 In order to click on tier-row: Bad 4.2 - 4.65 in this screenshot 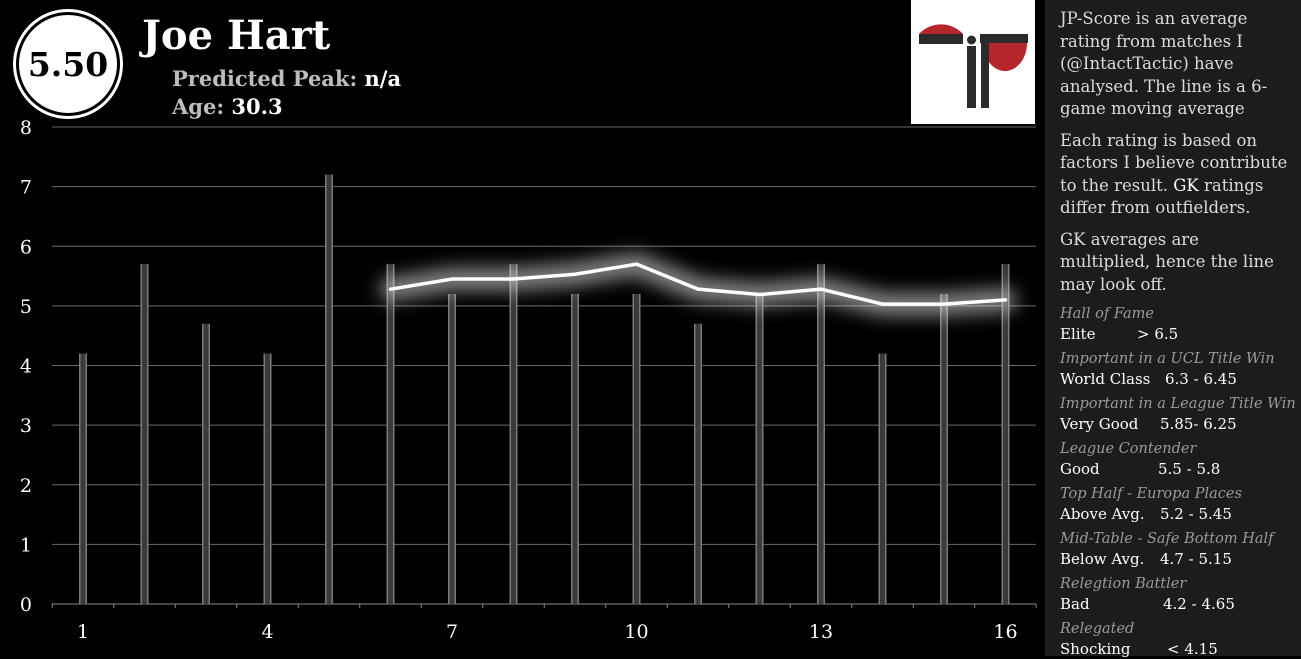, I will do `click(1175, 604)`.